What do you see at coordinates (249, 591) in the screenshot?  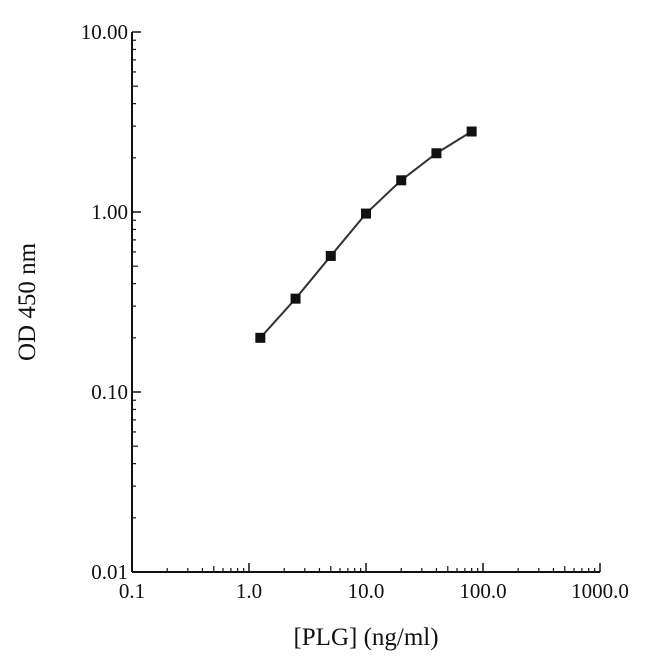 I see `x-tick-label: 1.0` at bounding box center [249, 591].